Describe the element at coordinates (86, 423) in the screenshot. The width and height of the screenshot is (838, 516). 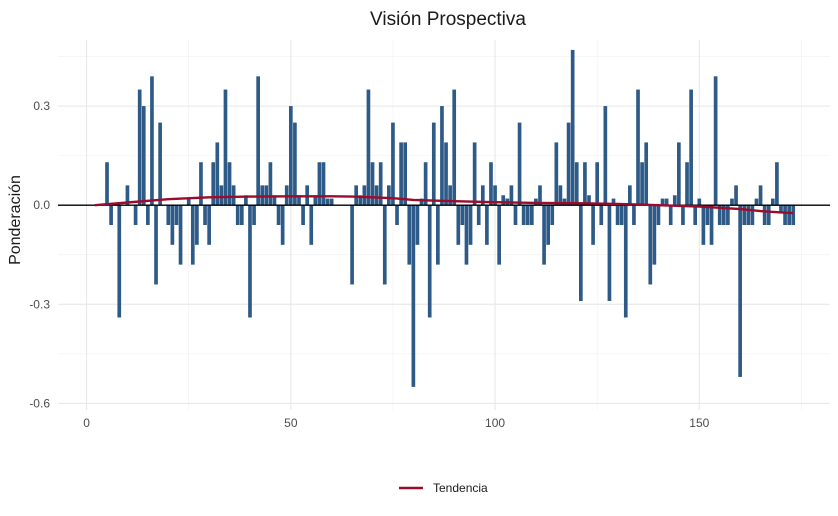
I see `x-tick-label: 0` at that location.